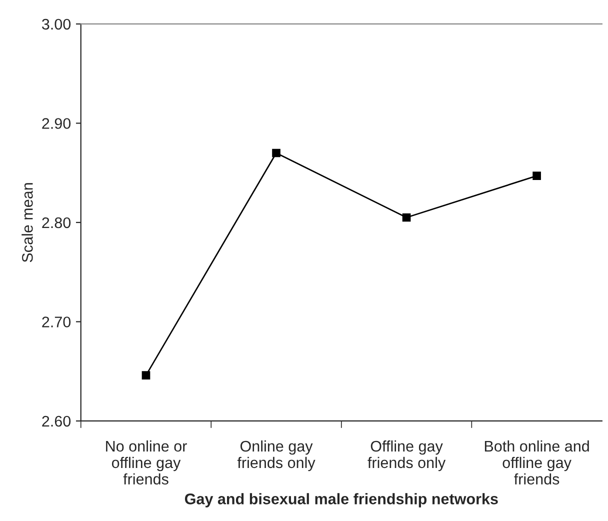 Image resolution: width=608 pixels, height=521 pixels. Describe the element at coordinates (146, 462) in the screenshot. I see `x-tick-label: No online or offline gay friends` at that location.